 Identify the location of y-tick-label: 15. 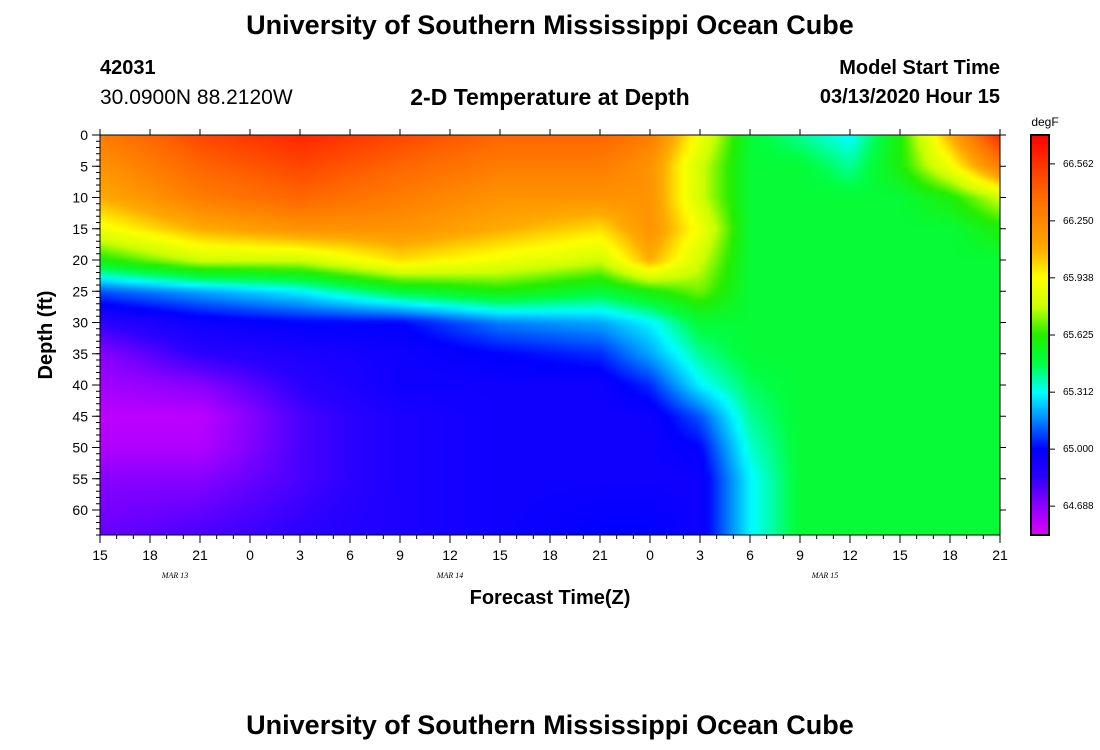
(80, 229).